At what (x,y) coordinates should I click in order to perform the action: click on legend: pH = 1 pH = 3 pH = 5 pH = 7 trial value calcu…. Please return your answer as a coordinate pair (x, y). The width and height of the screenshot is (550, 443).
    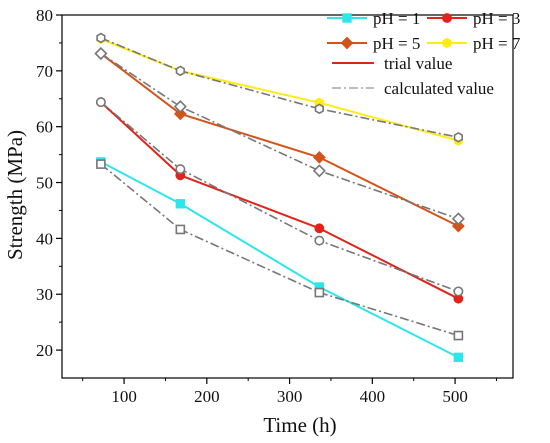
    Looking at the image, I should click on (424, 53).